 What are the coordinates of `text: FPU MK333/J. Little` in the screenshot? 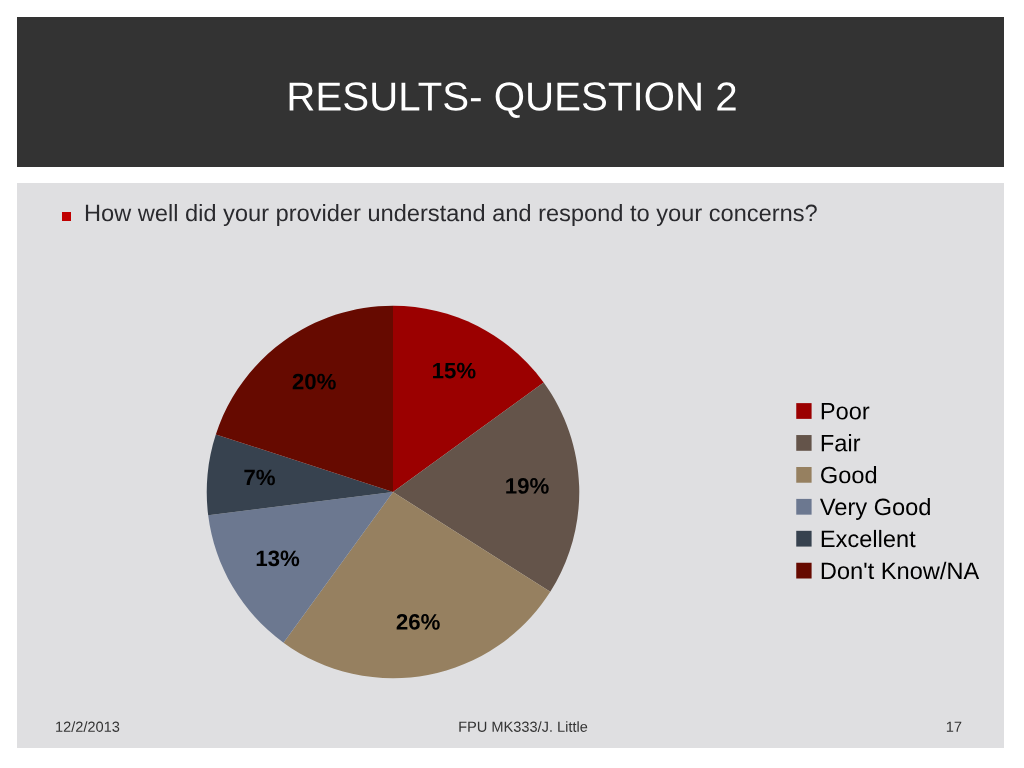 It's located at (523, 726).